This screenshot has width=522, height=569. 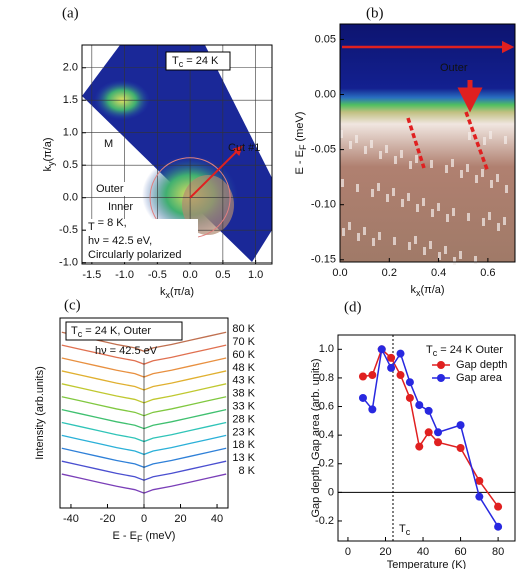 What do you see at coordinates (426, 564) in the screenshot?
I see `x-axis-label: Temperature (K)` at bounding box center [426, 564].